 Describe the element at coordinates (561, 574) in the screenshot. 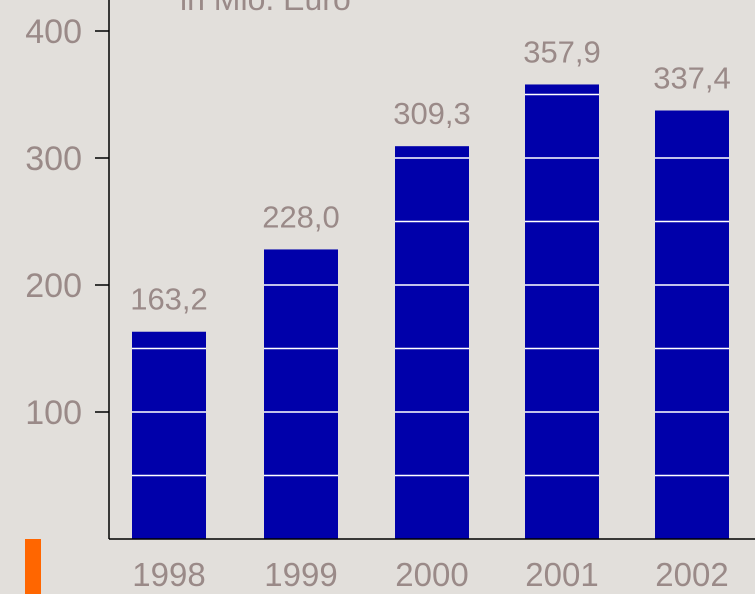

I see `x-tick-label-2001: 2001` at that location.